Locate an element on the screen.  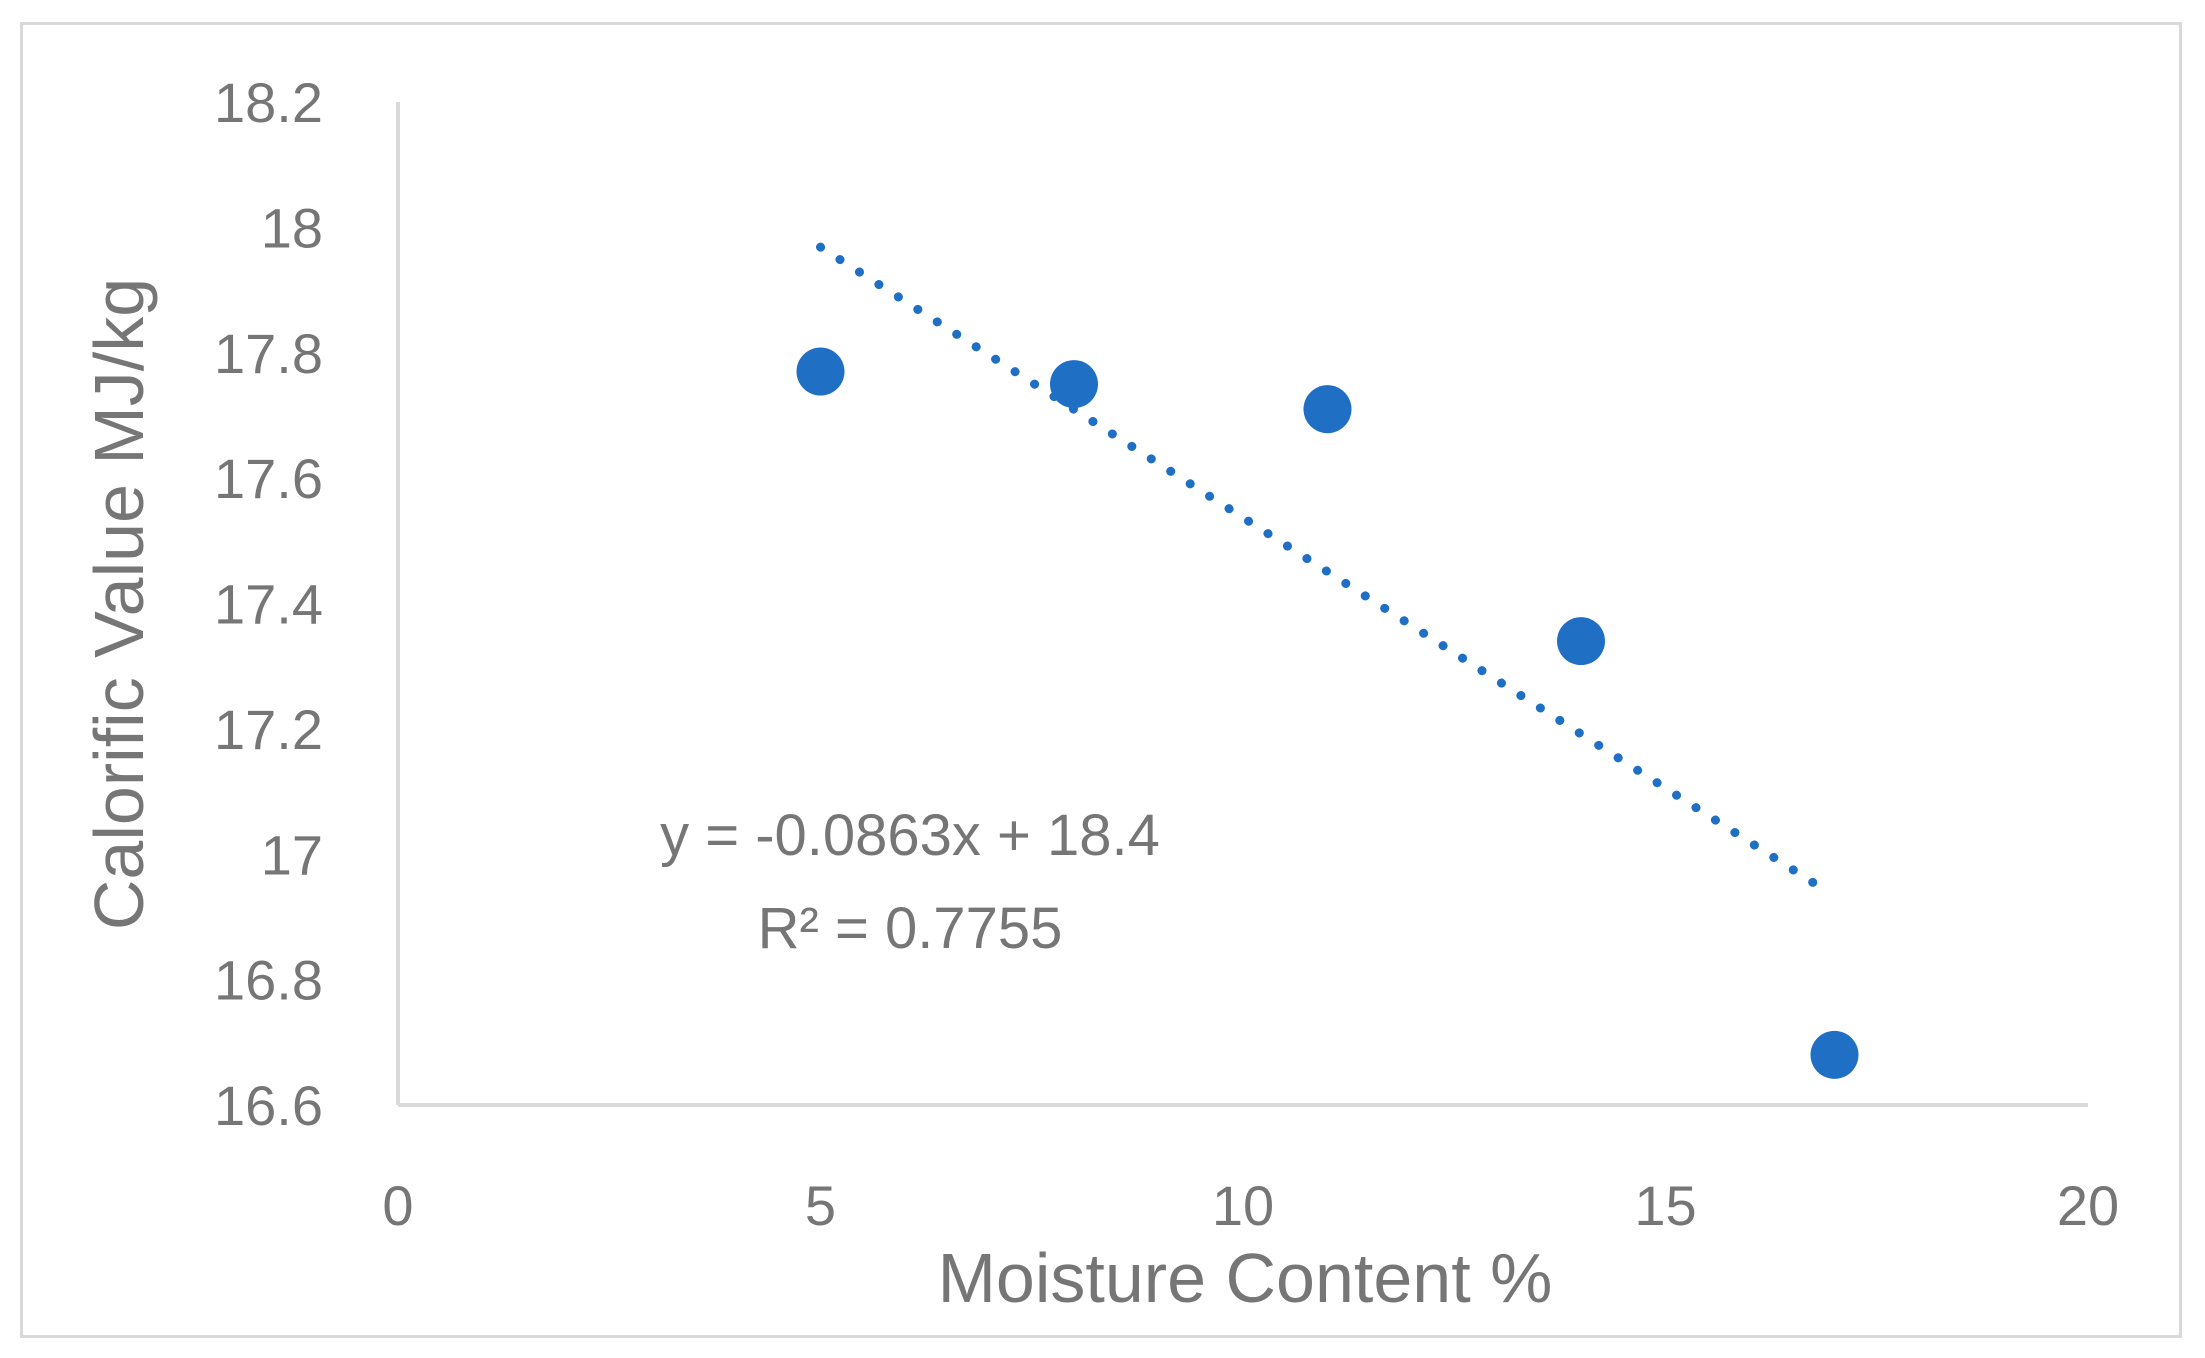
x-tick-label: 10 is located at coordinates (1243, 1205).